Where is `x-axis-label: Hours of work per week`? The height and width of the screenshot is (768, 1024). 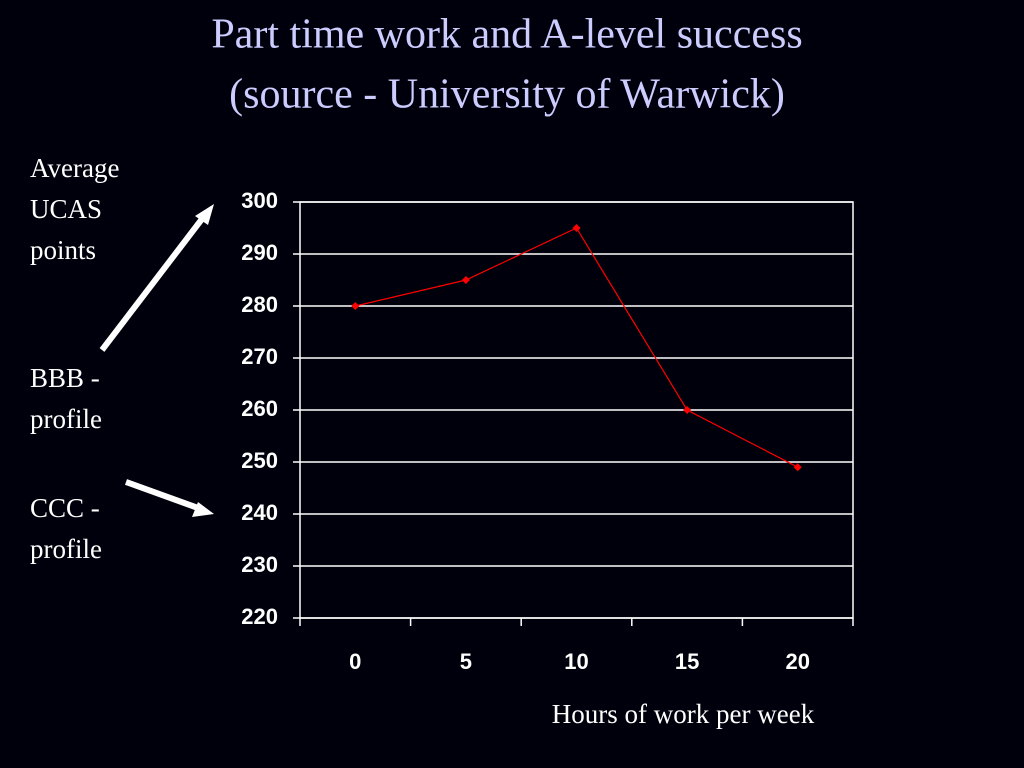 x-axis-label: Hours of work per week is located at coordinates (683, 714).